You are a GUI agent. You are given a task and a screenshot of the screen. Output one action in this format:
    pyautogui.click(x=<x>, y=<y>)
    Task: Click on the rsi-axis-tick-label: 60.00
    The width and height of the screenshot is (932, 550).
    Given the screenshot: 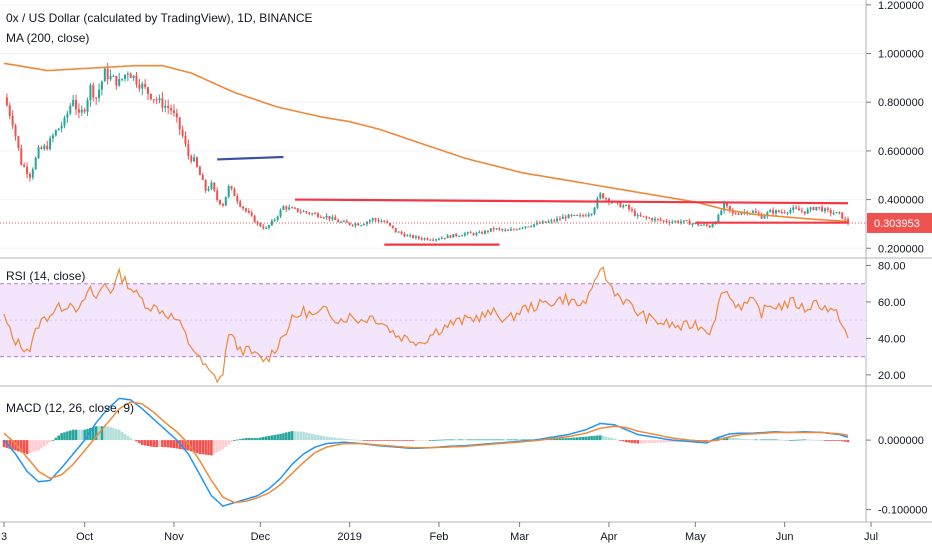 What is the action you would take?
    pyautogui.click(x=892, y=303)
    